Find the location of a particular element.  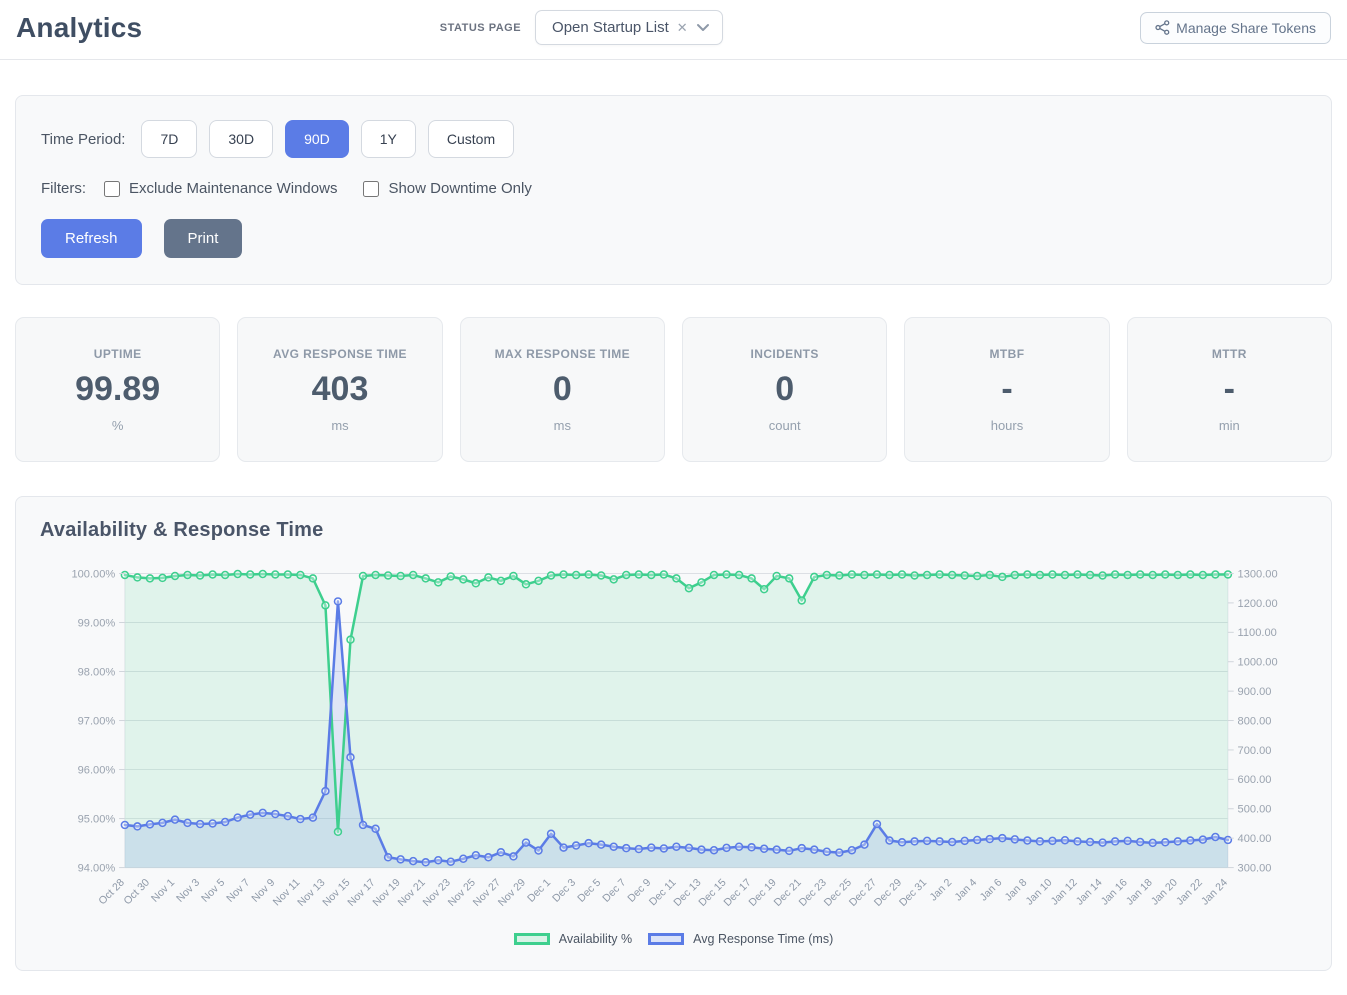

stat-card-incidents: INCIDENTS 0 count is located at coordinates (784, 389).